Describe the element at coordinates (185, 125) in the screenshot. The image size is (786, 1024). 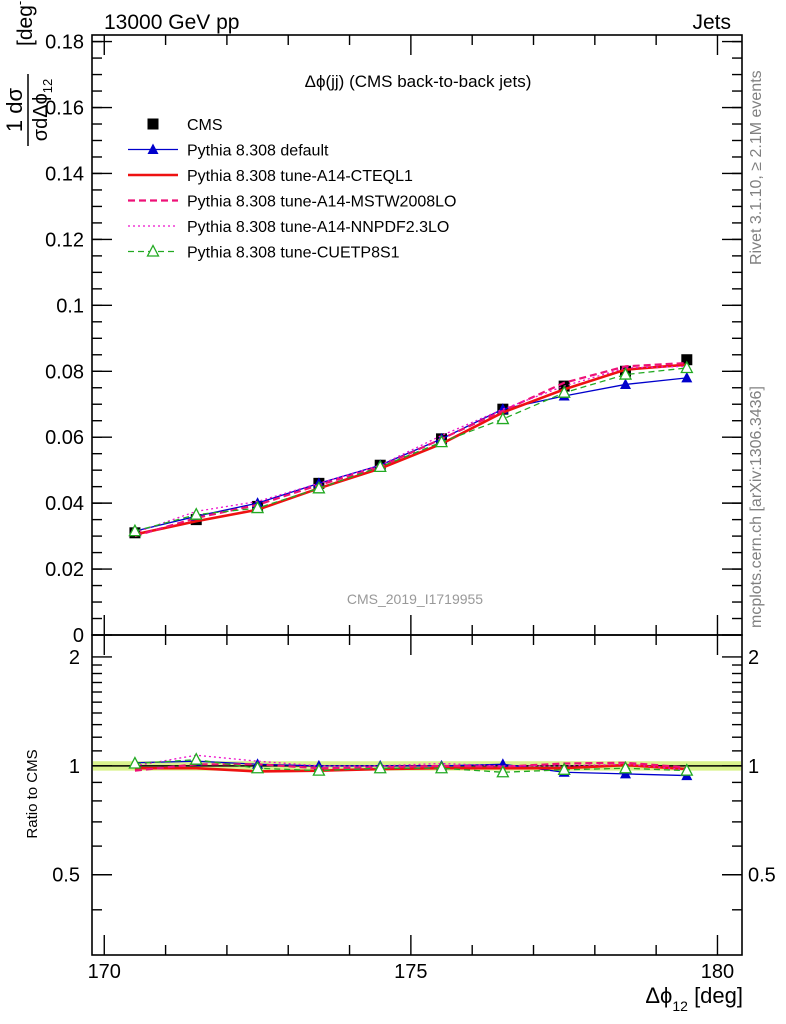
I see `legend-entry: CMS` at that location.